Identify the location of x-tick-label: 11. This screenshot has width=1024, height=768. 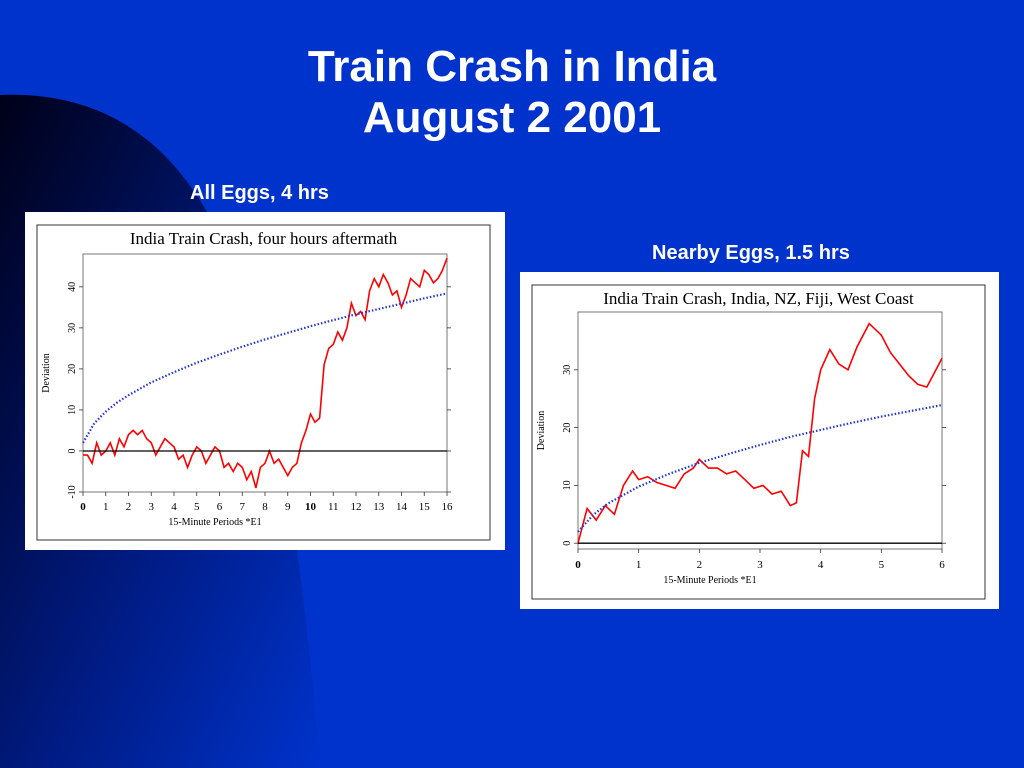
(333, 507).